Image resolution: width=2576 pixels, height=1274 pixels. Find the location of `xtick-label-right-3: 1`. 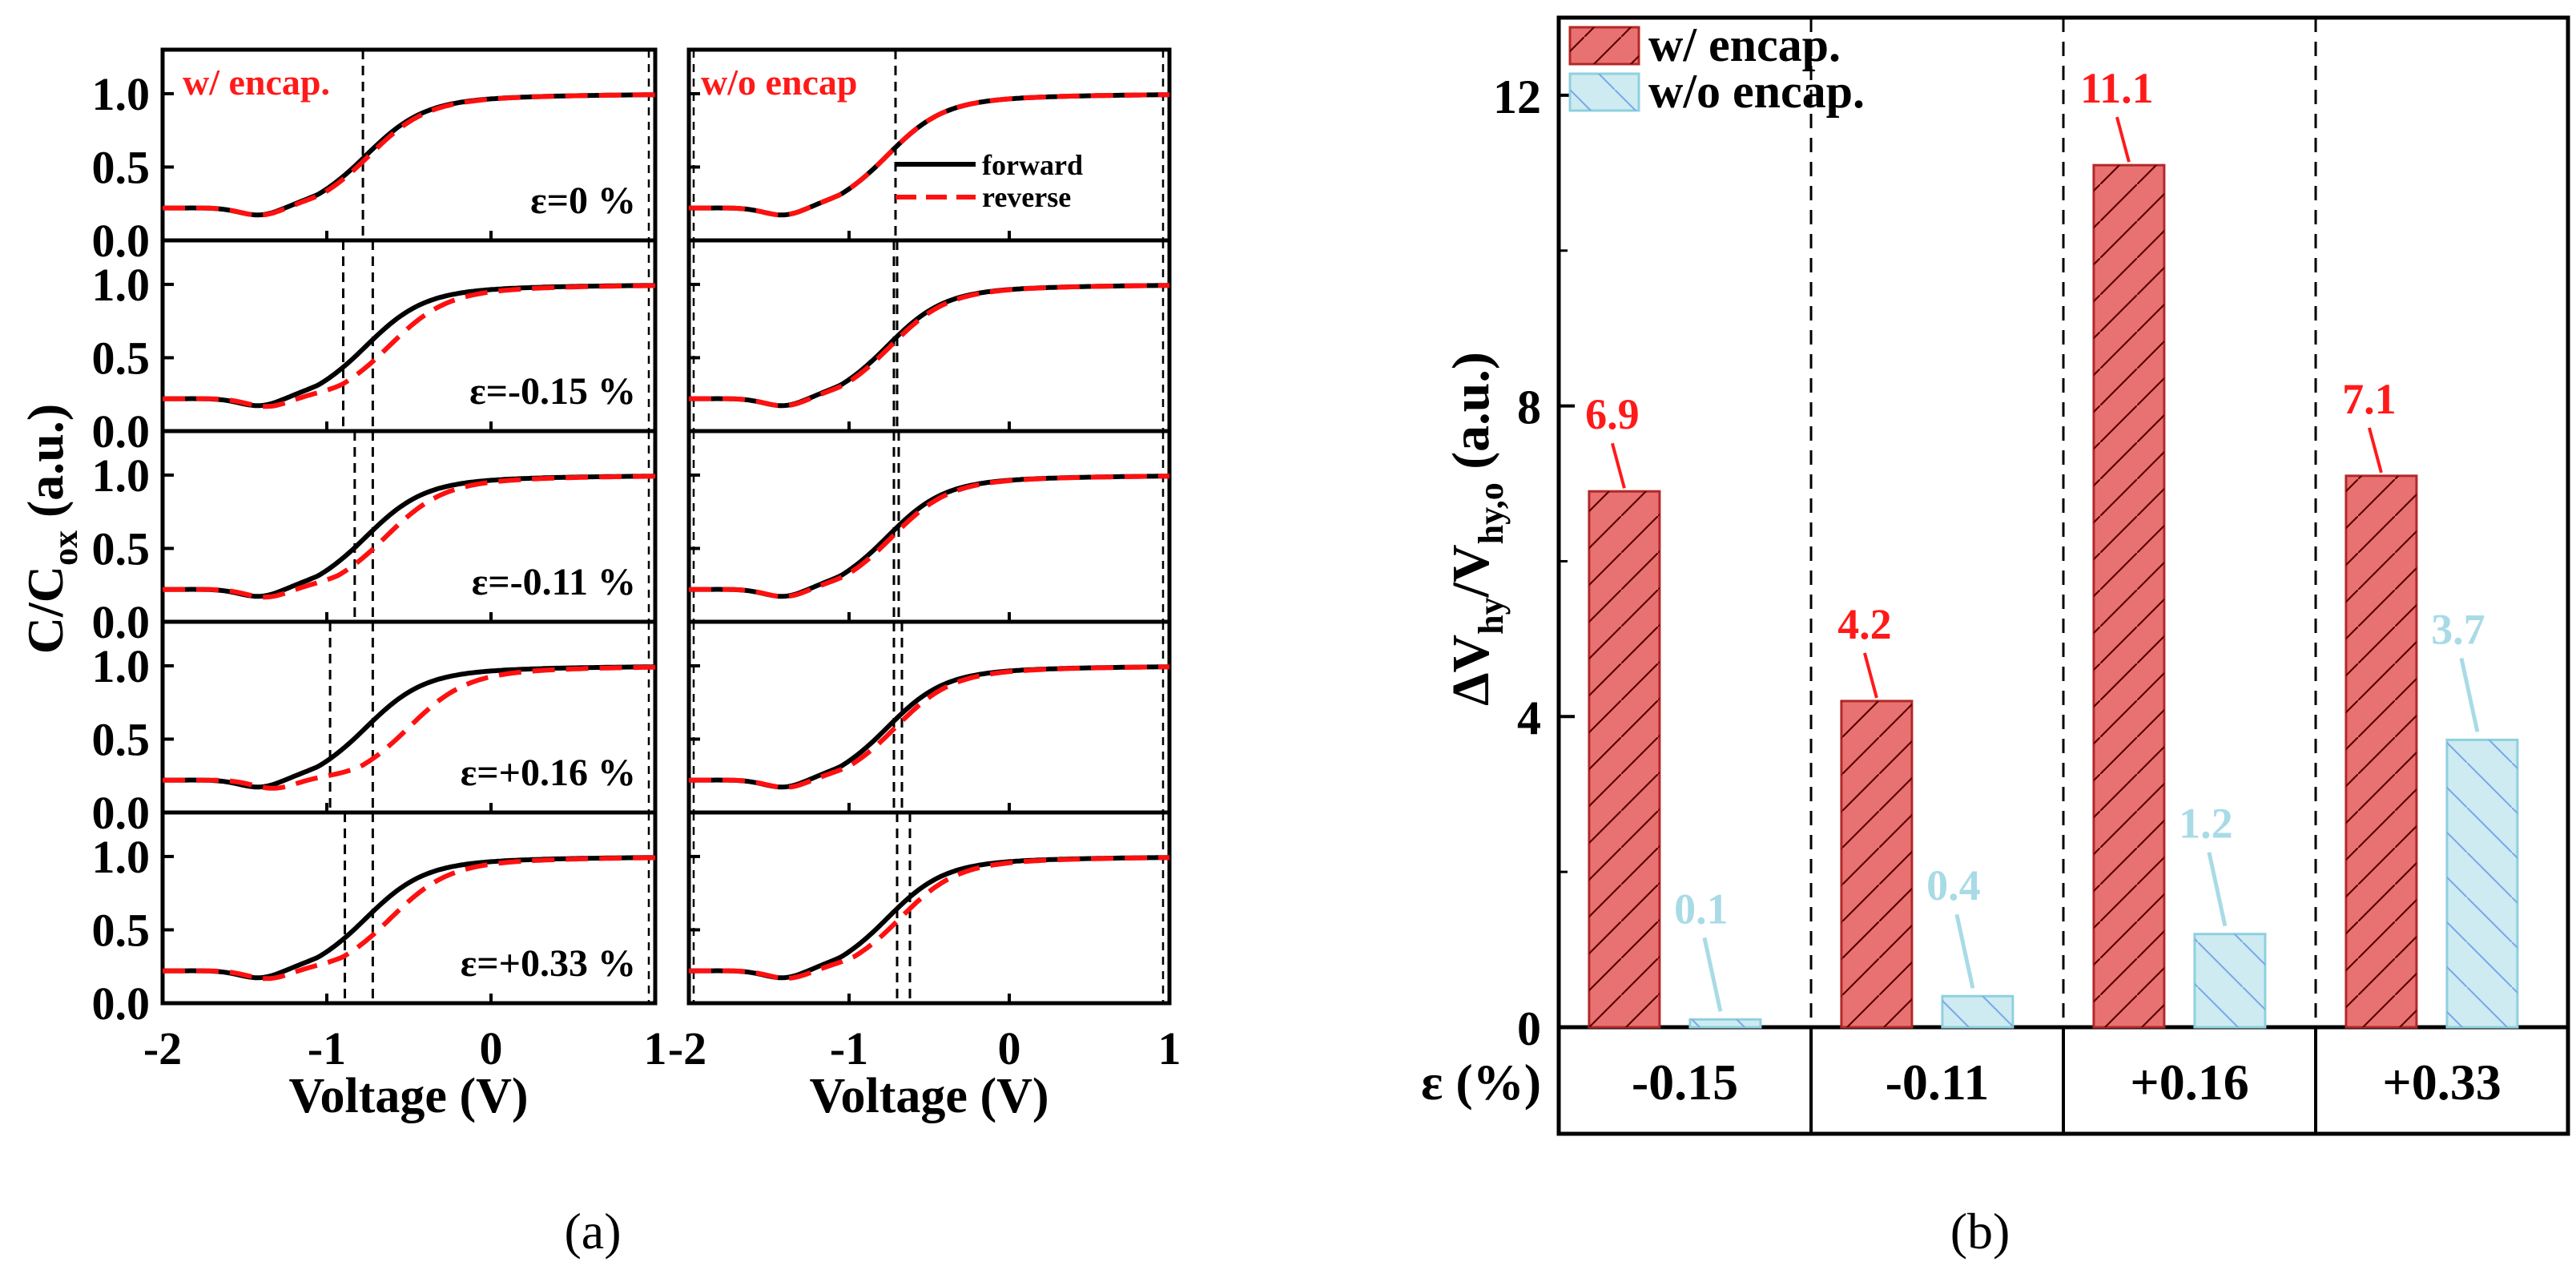

xtick-label-right-3: 1 is located at coordinates (1169, 1048).